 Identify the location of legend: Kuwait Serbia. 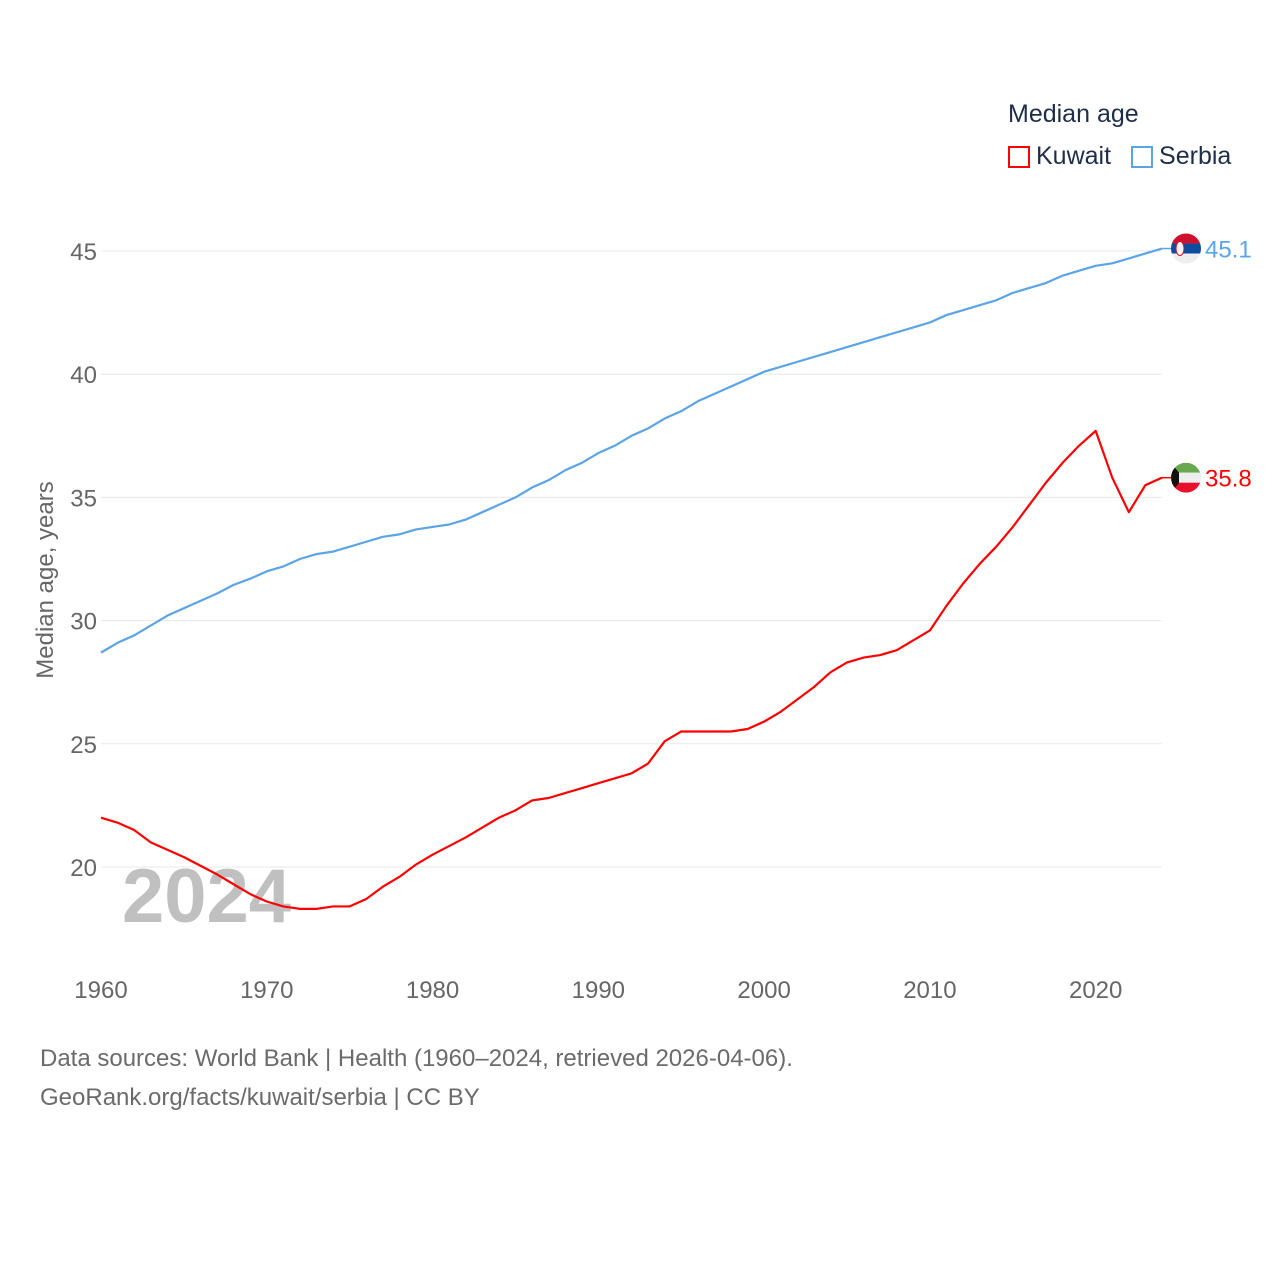
(1119, 156).